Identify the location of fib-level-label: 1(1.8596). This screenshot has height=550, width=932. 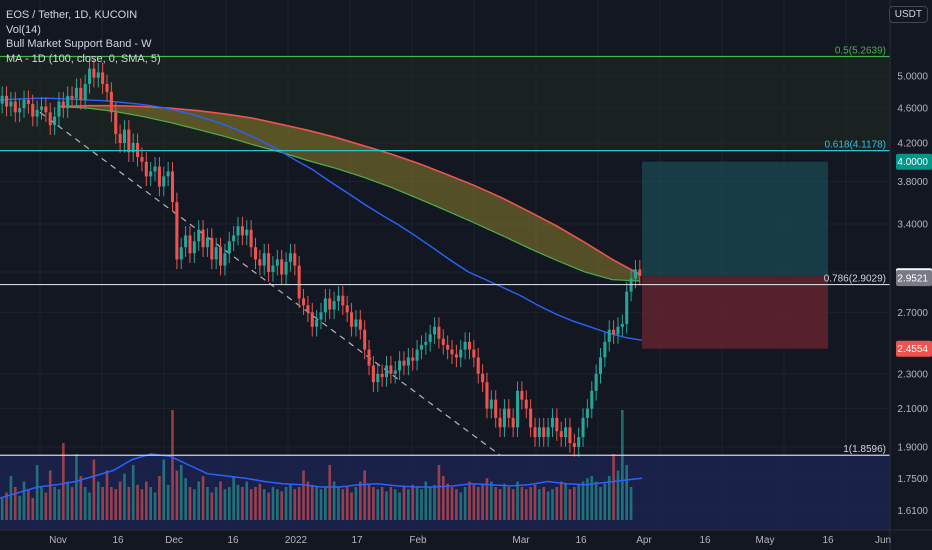
(864, 449).